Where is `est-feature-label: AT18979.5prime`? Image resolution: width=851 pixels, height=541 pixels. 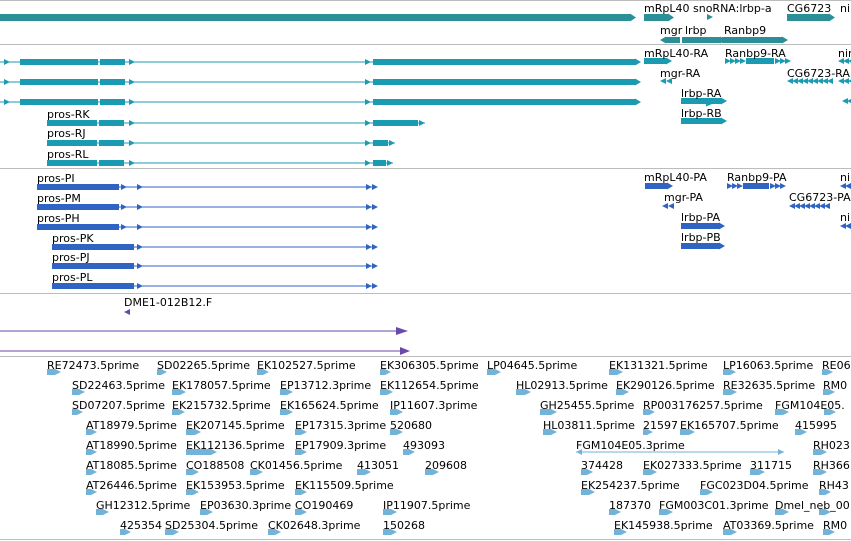
est-feature-label: AT18979.5prime is located at coordinates (131, 425).